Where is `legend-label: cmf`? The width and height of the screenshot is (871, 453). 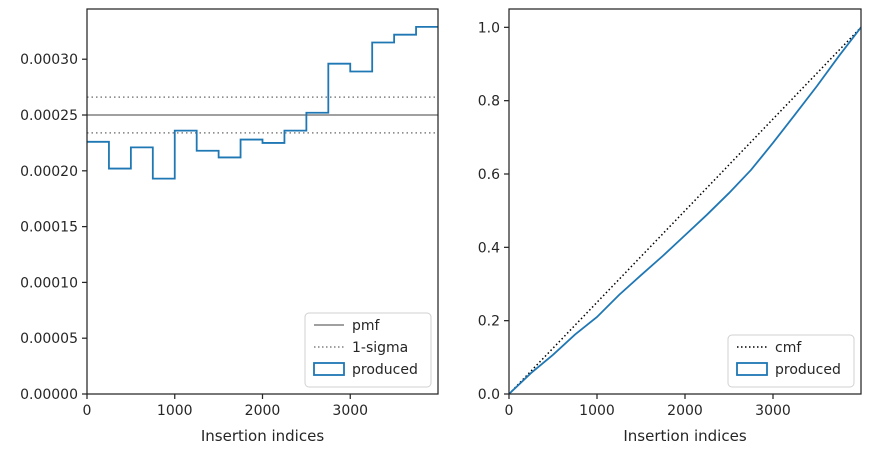
legend-label: cmf is located at coordinates (788, 348).